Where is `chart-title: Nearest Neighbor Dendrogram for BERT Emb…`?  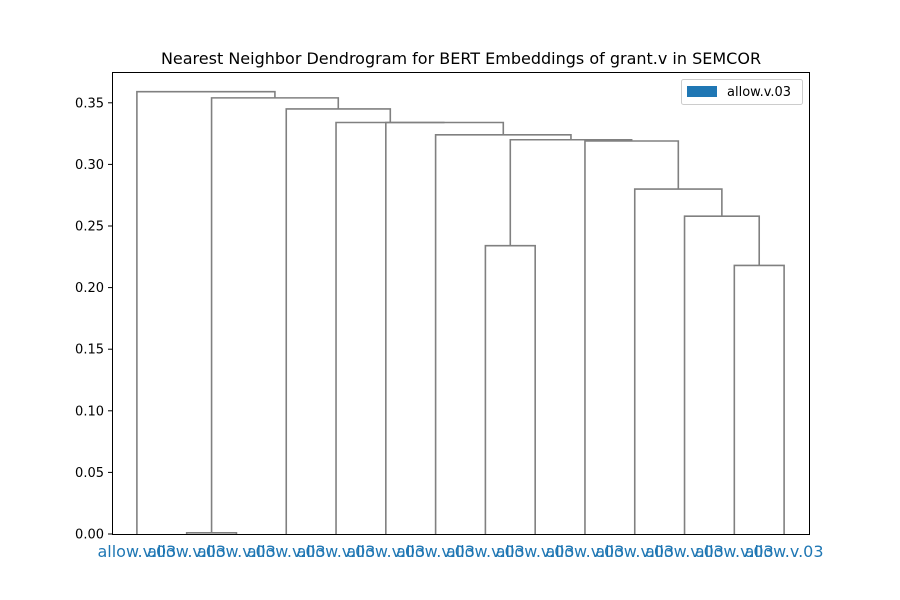
chart-title: Nearest Neighbor Dendrogram for BERT Emb… is located at coordinates (461, 58).